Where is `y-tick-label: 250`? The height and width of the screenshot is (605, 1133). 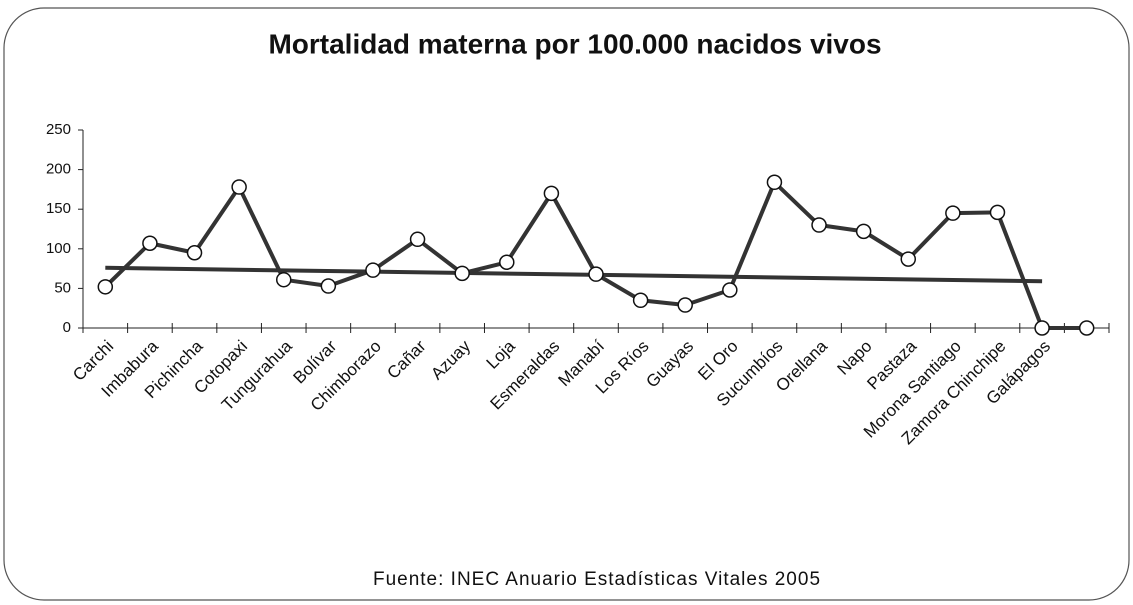 y-tick-label: 250 is located at coordinates (58, 129).